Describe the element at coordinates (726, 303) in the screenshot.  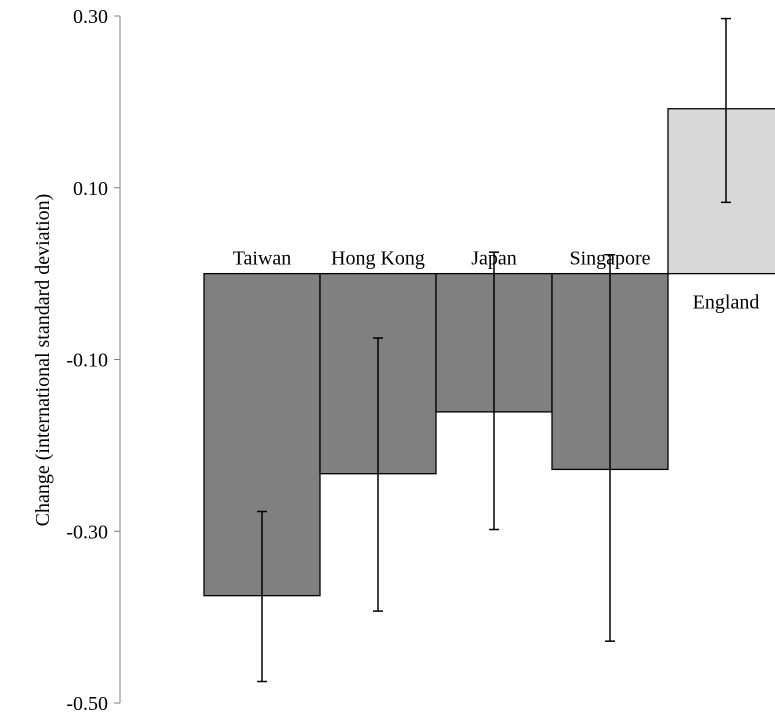
I see `category-label: England` at that location.